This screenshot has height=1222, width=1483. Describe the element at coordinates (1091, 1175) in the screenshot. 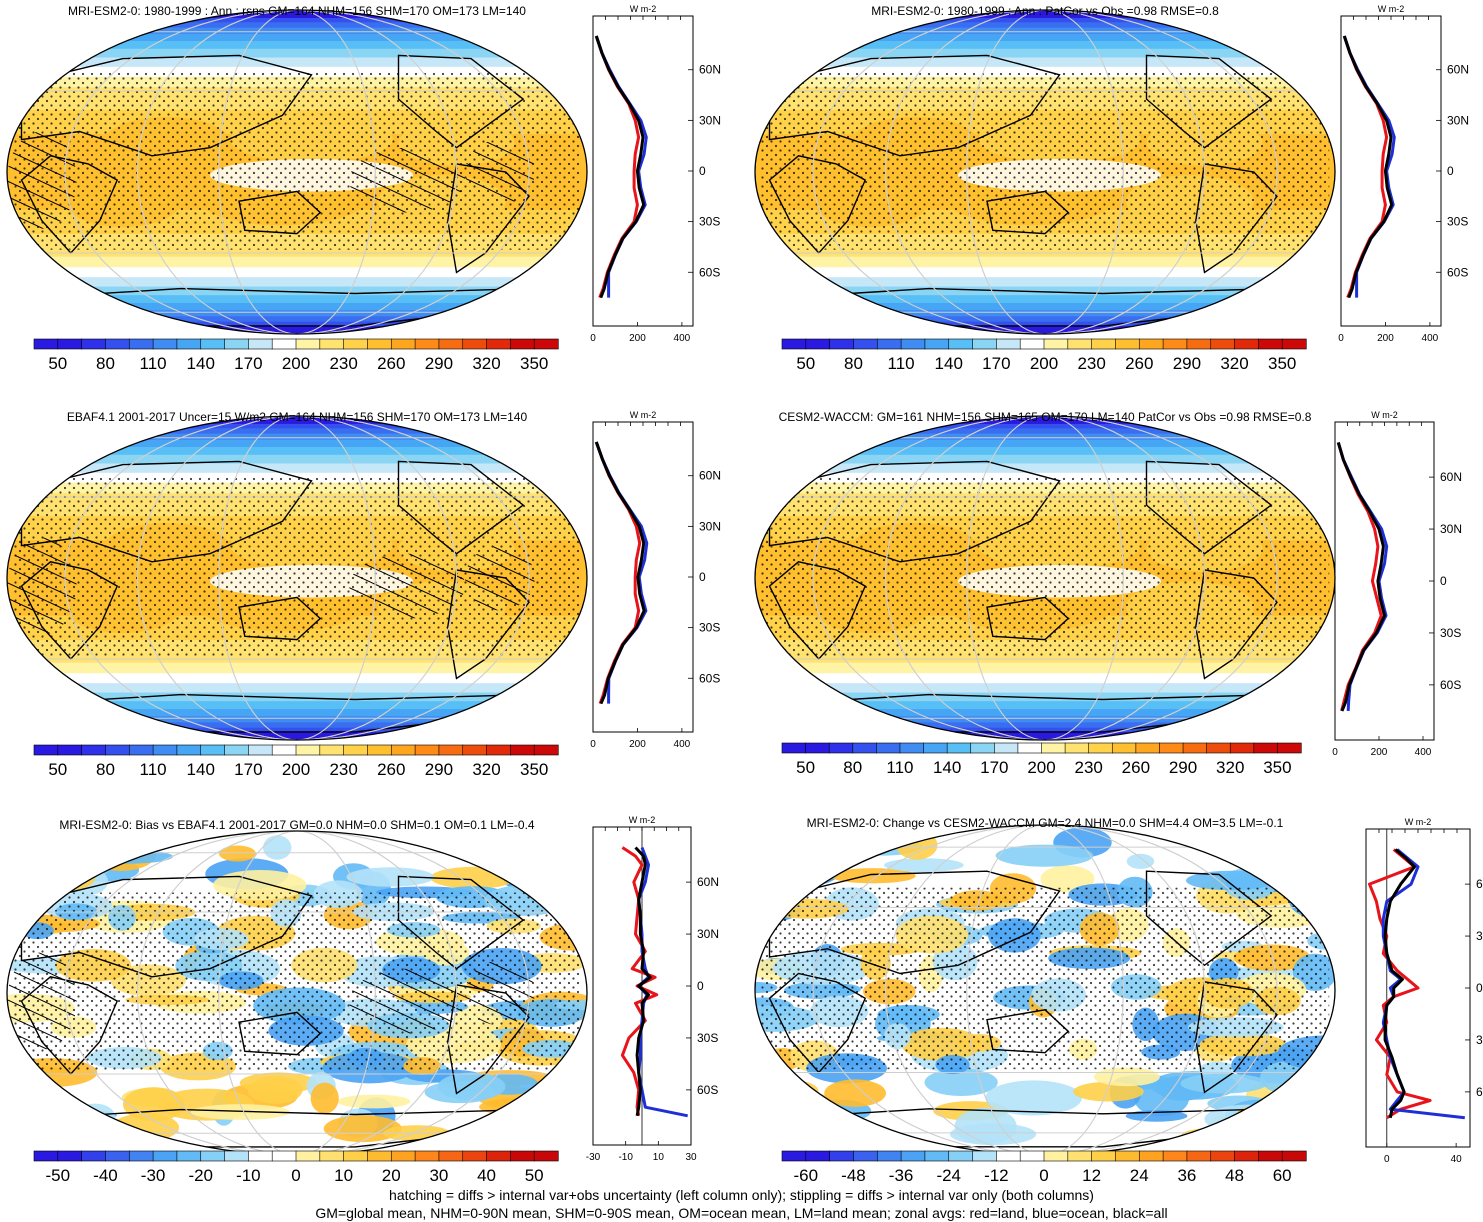

I see `colorbar-tick-label: 12` at that location.